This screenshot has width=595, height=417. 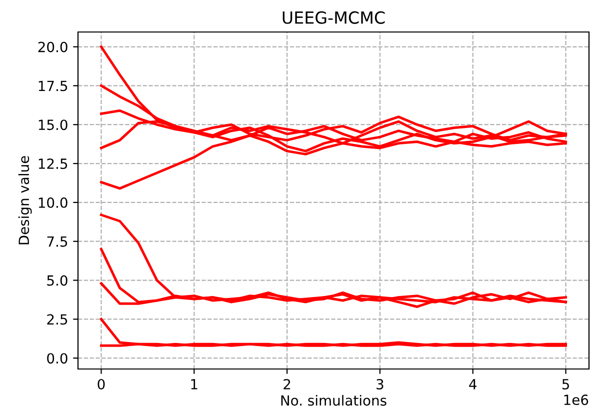 What do you see at coordinates (57, 280) in the screenshot?
I see `y-tick-label: 5.0` at bounding box center [57, 280].